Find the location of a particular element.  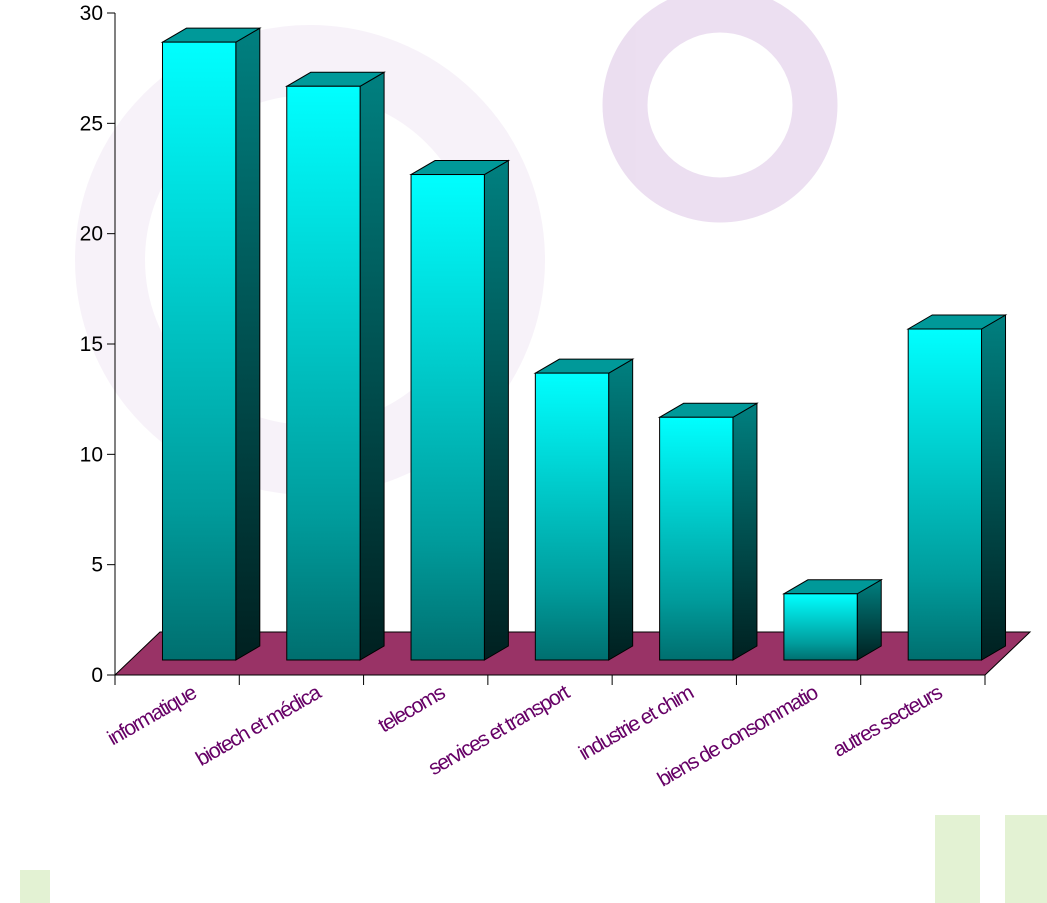

y-tick-label: 0 is located at coordinates (97, 675).